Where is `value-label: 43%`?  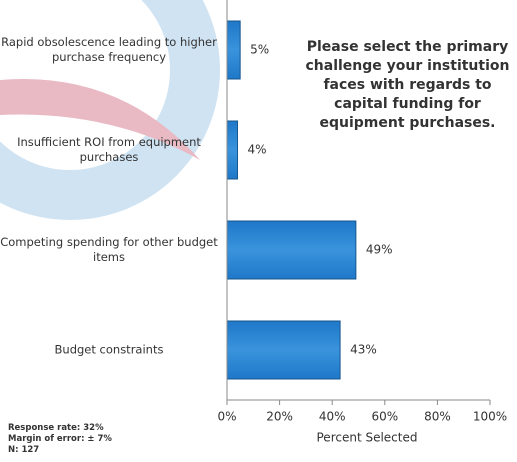 value-label: 43% is located at coordinates (363, 350).